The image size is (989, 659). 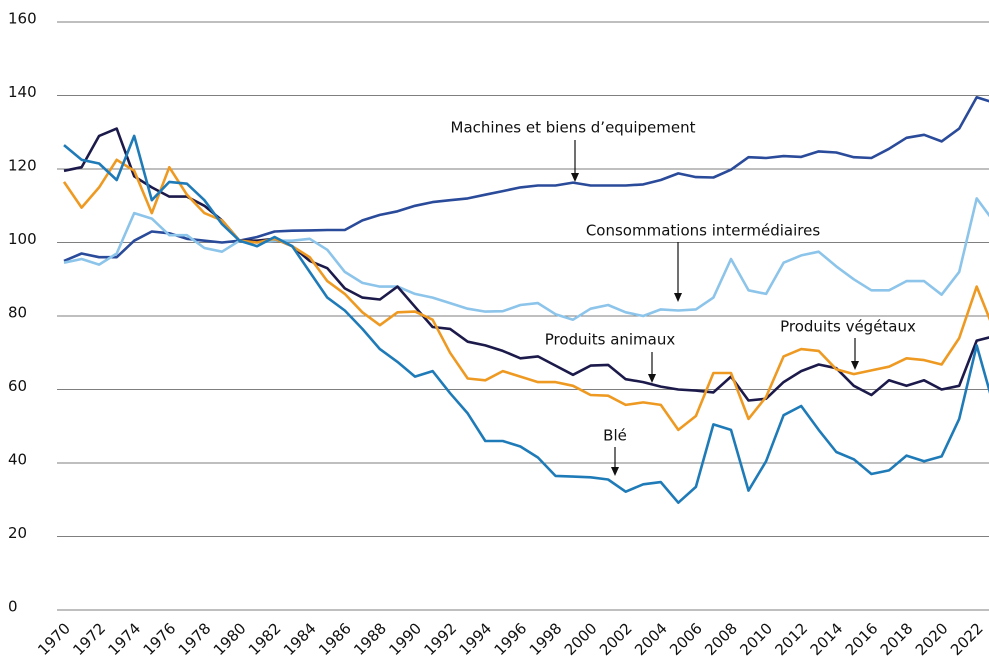 What do you see at coordinates (17, 386) in the screenshot?
I see `y-tick-label: 60` at bounding box center [17, 386].